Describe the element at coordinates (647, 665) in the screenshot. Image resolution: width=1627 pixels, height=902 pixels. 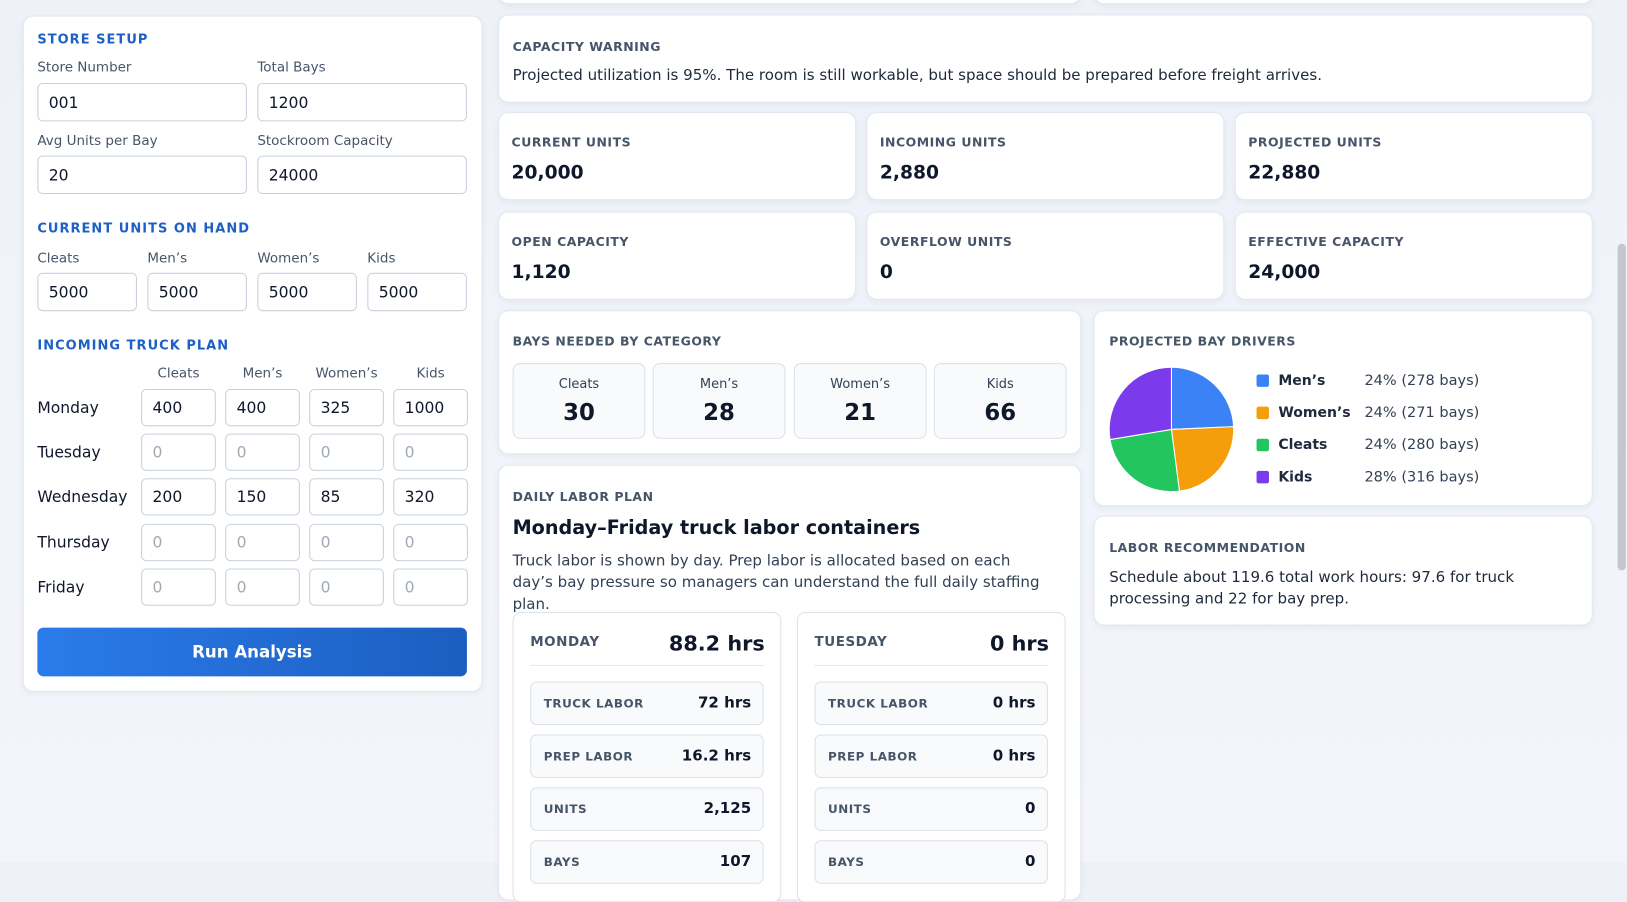
I see `divider` at that location.